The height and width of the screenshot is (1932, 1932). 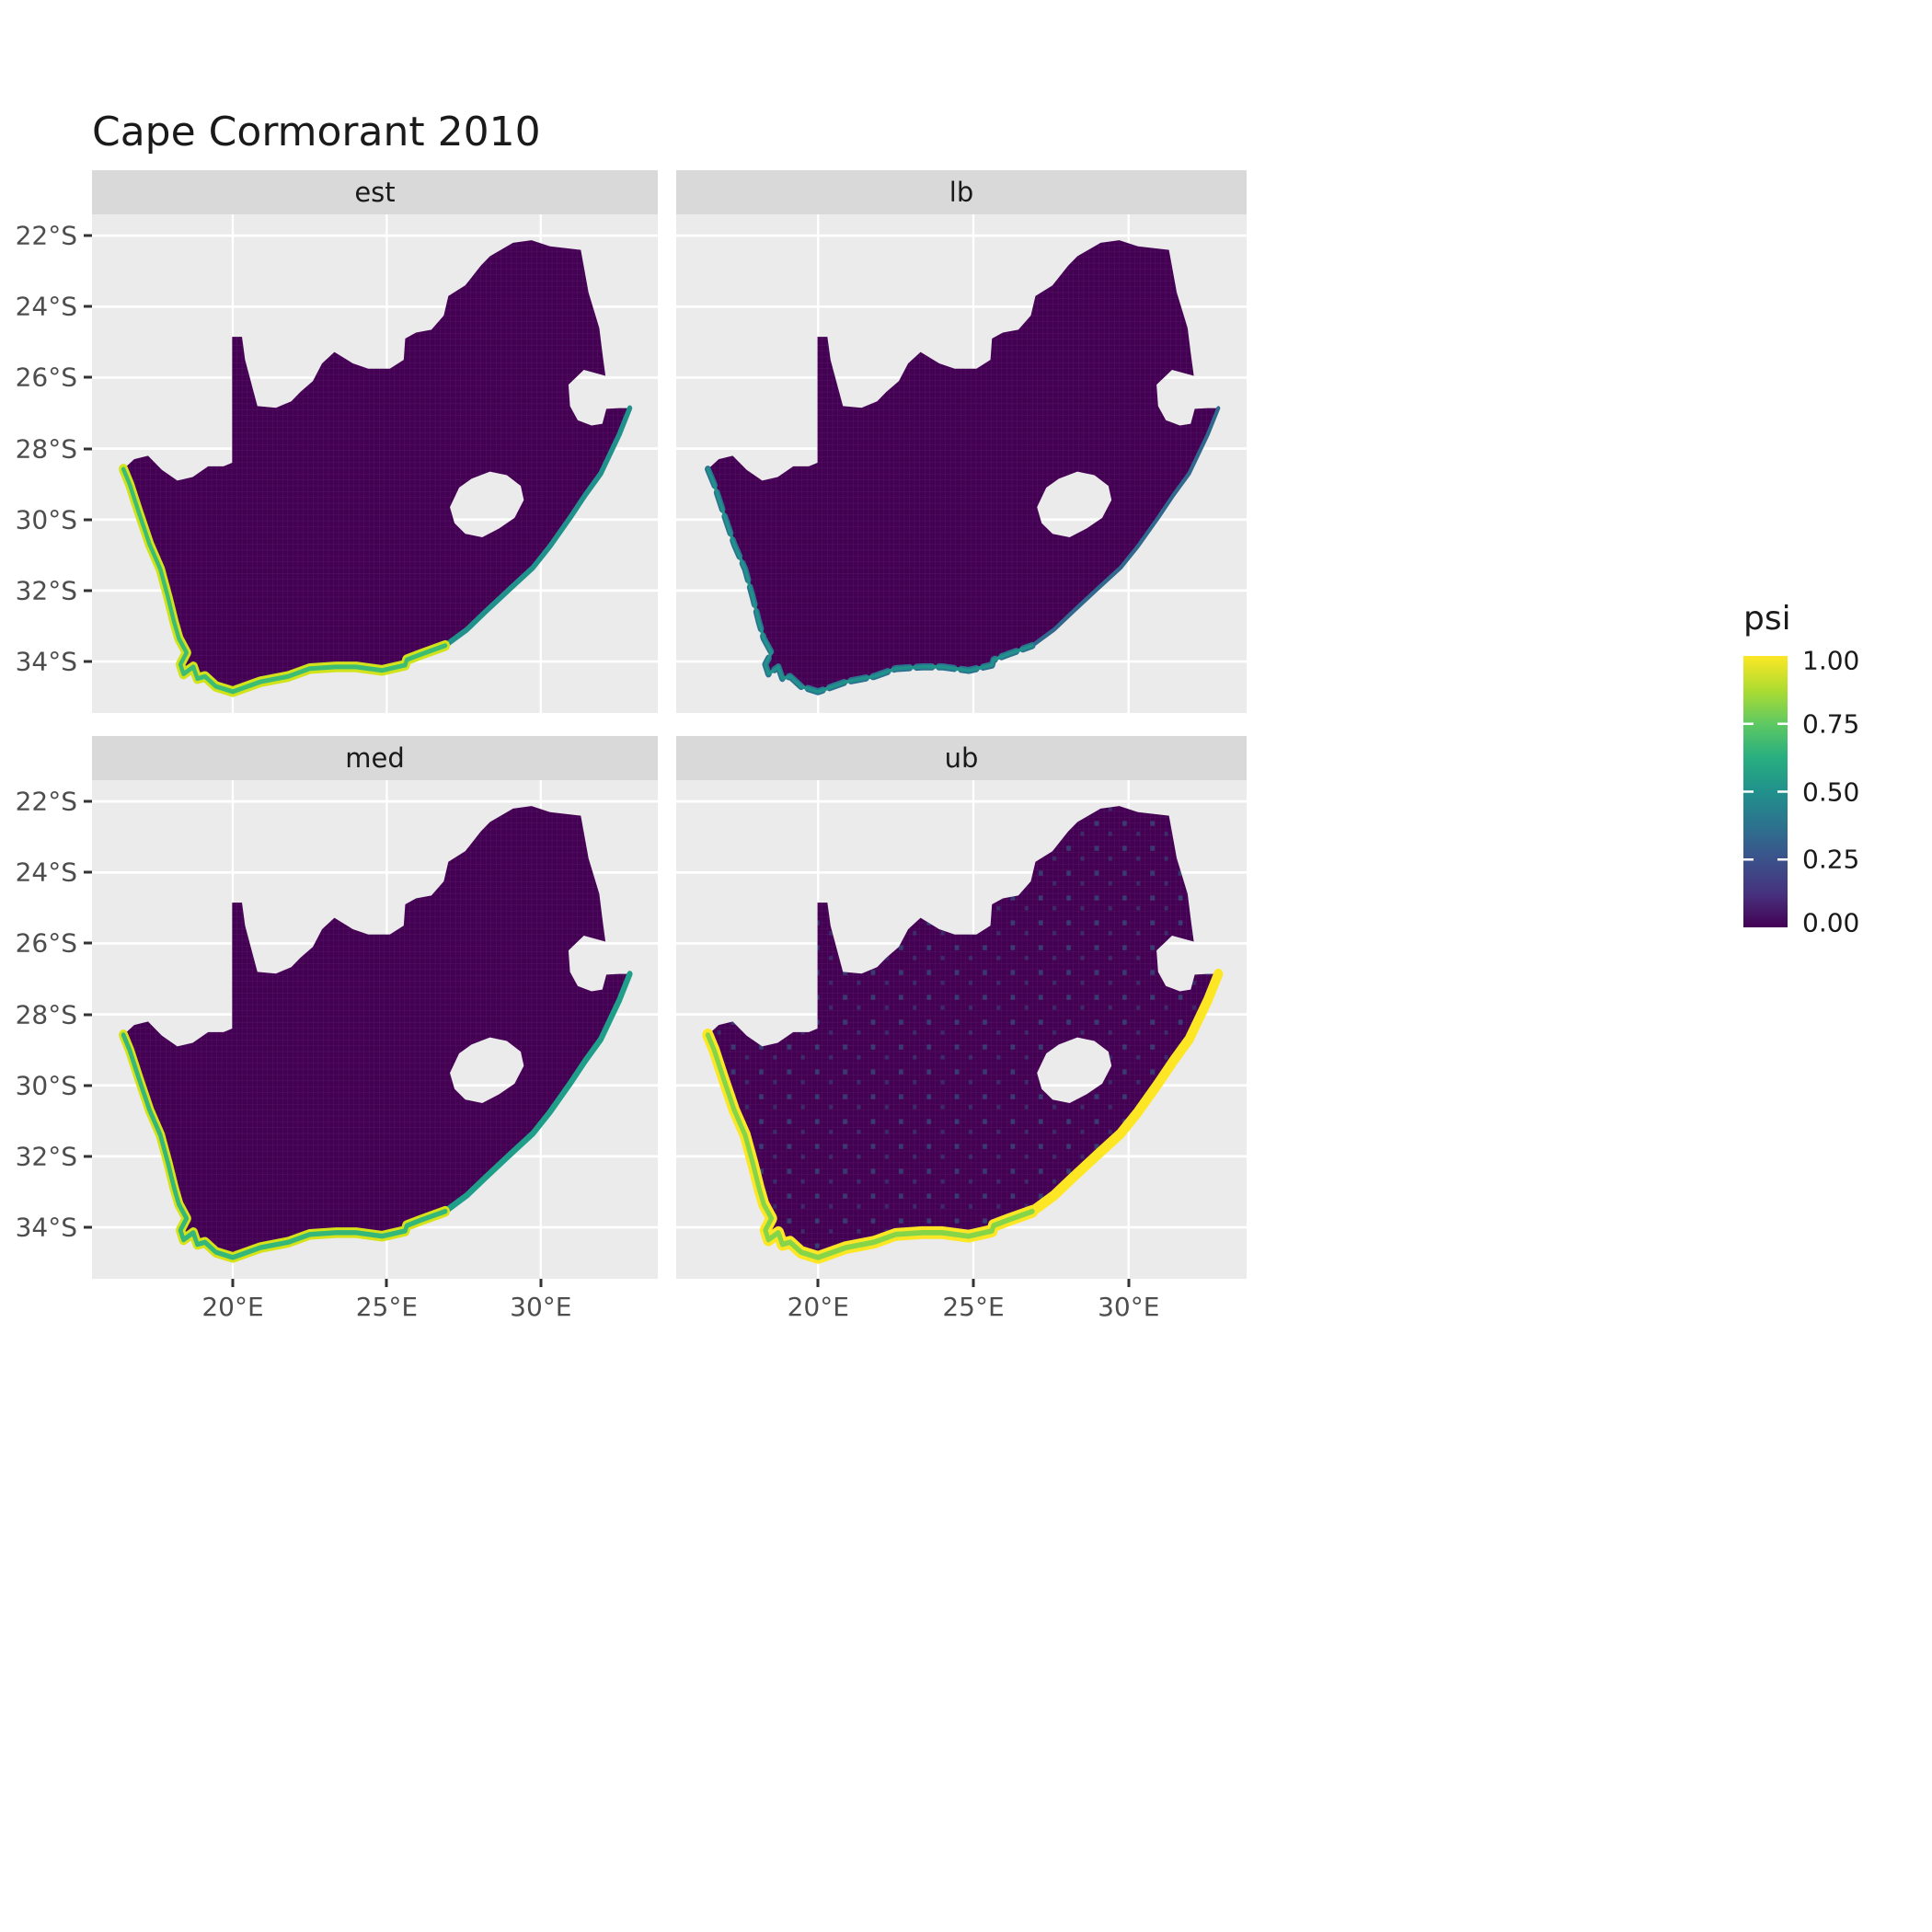 I want to click on colorbar-gradient, so click(x=1765, y=791).